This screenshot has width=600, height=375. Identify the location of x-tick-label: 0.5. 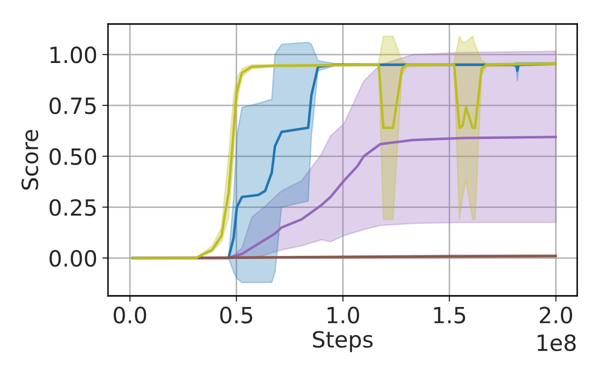
(236, 315).